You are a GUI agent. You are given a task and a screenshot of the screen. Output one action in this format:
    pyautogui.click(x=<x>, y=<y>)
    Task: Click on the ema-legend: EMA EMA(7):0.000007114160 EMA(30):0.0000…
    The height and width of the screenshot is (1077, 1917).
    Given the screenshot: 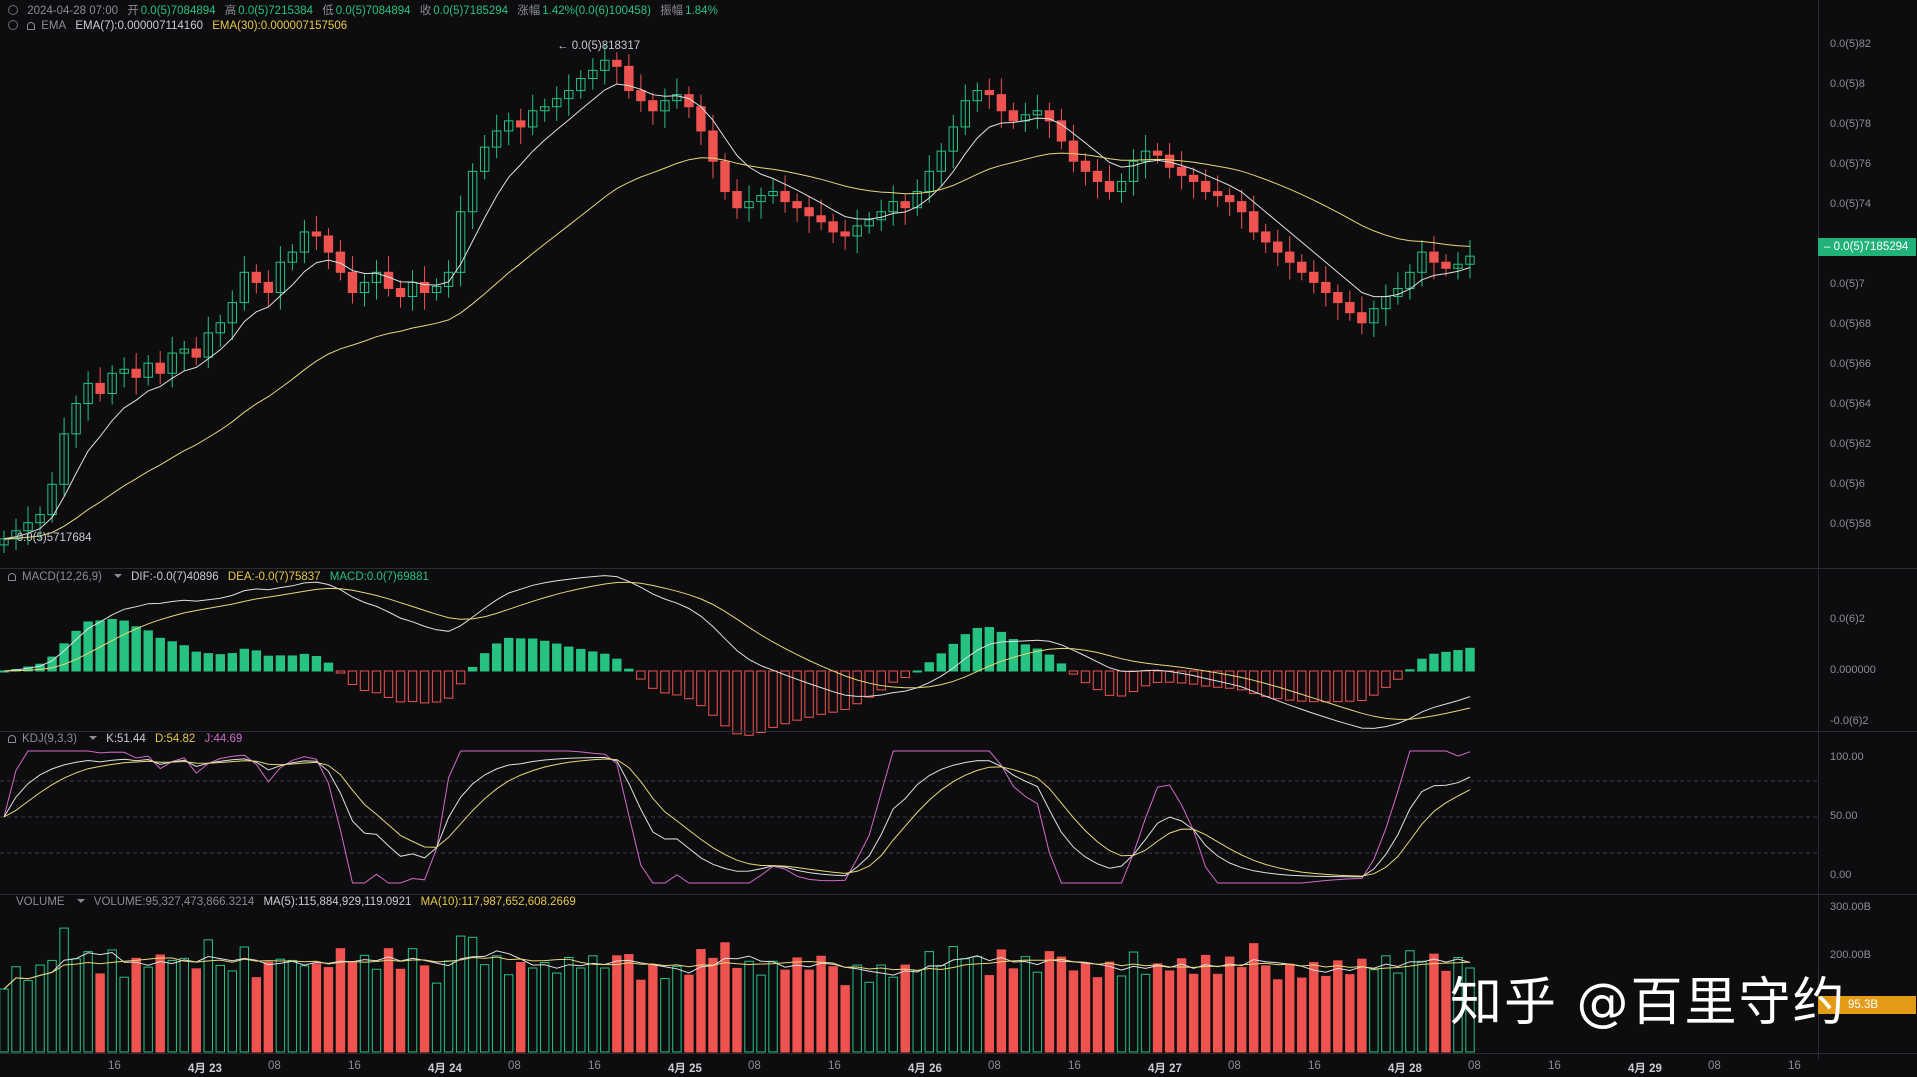 What is the action you would take?
    pyautogui.click(x=180, y=26)
    